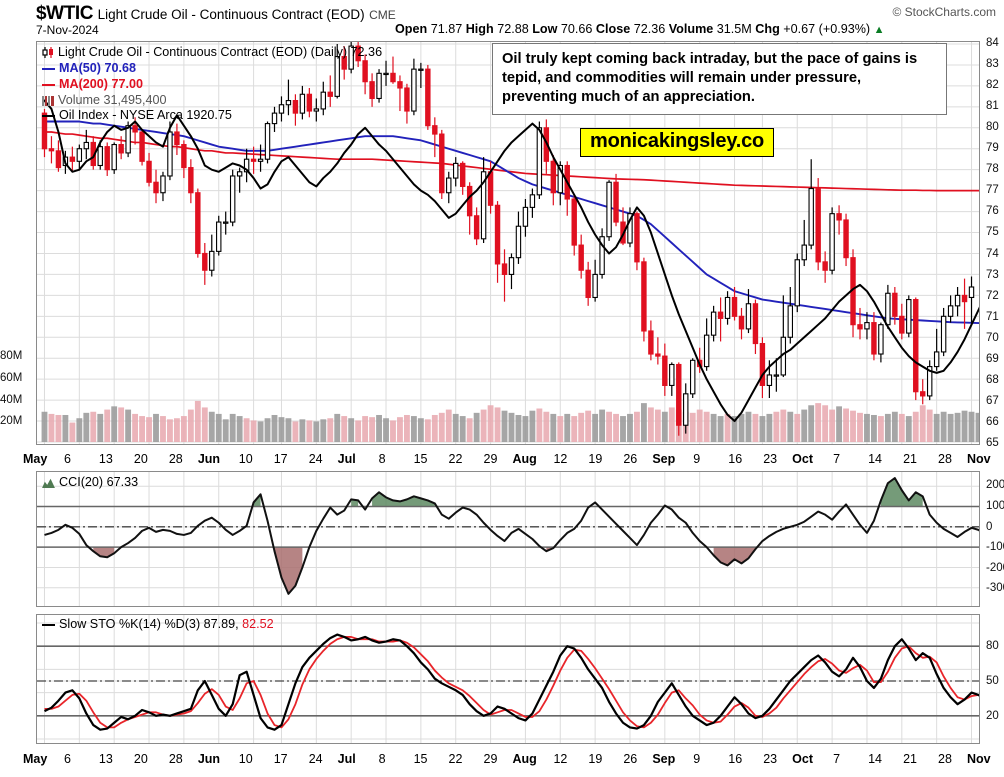  I want to click on ma200-line-icon, so click(48, 84).